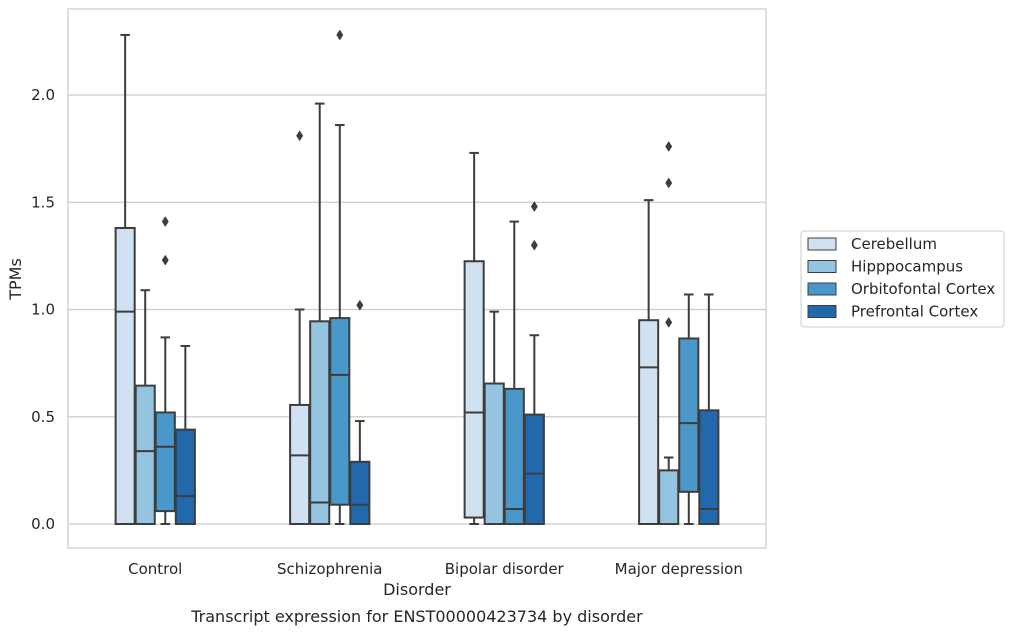  What do you see at coordinates (43, 417) in the screenshot?
I see `y-tick-label: 0.5` at bounding box center [43, 417].